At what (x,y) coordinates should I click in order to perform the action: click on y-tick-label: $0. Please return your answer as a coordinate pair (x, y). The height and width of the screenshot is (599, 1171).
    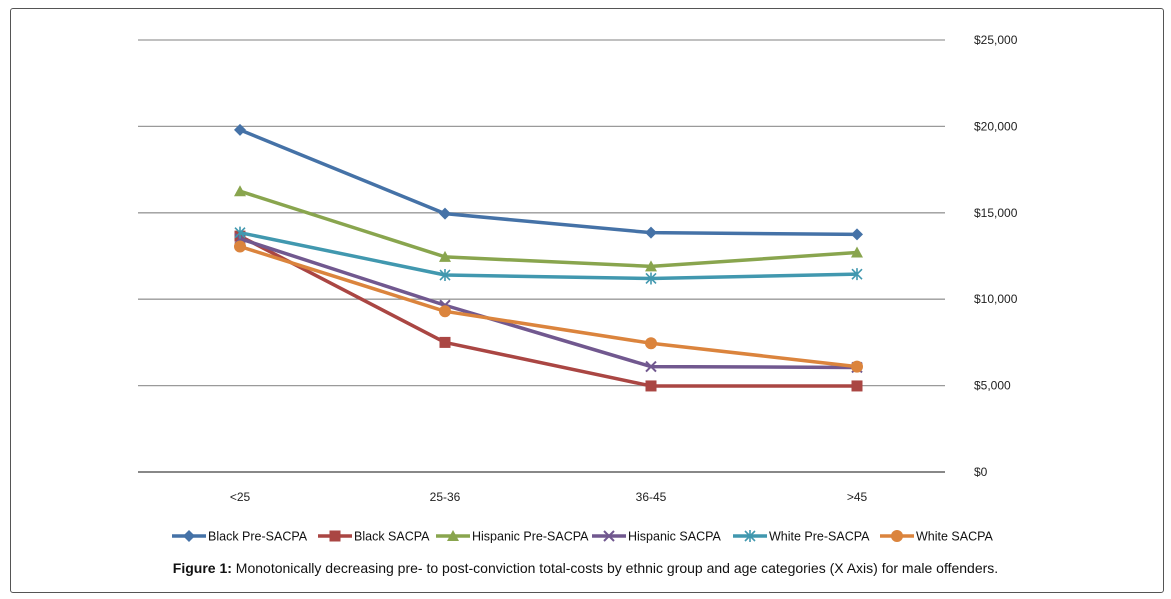
    Looking at the image, I should click on (981, 472).